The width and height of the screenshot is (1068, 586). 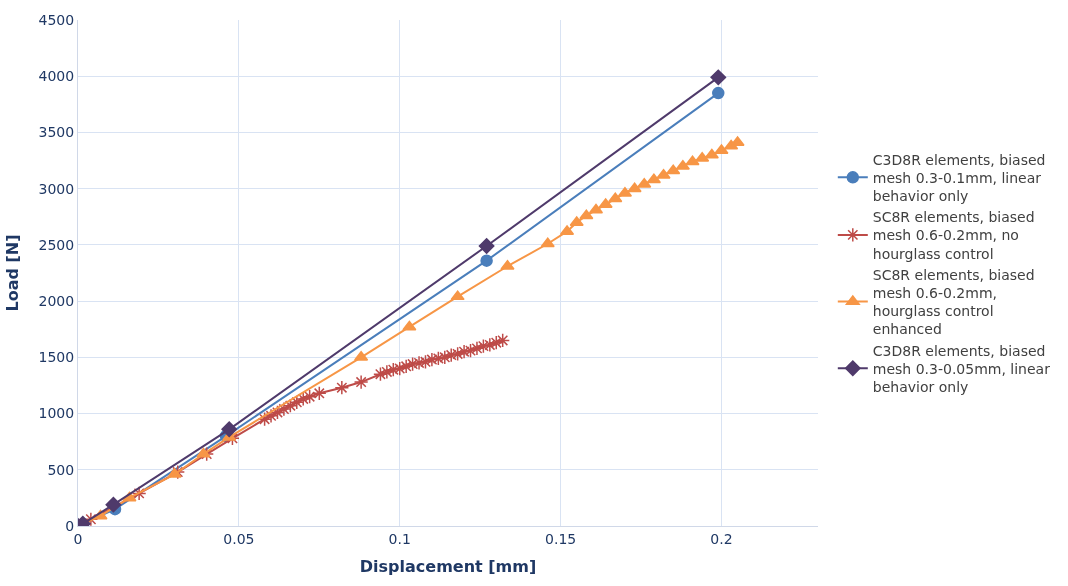 What do you see at coordinates (56, 188) in the screenshot?
I see `y-tick-label: 3000` at bounding box center [56, 188].